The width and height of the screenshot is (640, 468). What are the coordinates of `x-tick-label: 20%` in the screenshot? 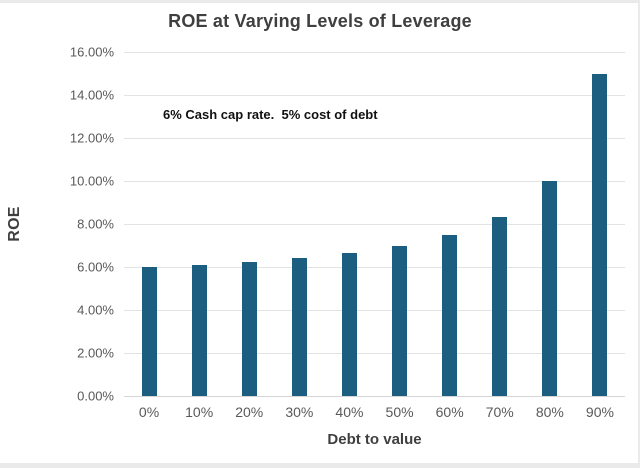 It's located at (249, 412).